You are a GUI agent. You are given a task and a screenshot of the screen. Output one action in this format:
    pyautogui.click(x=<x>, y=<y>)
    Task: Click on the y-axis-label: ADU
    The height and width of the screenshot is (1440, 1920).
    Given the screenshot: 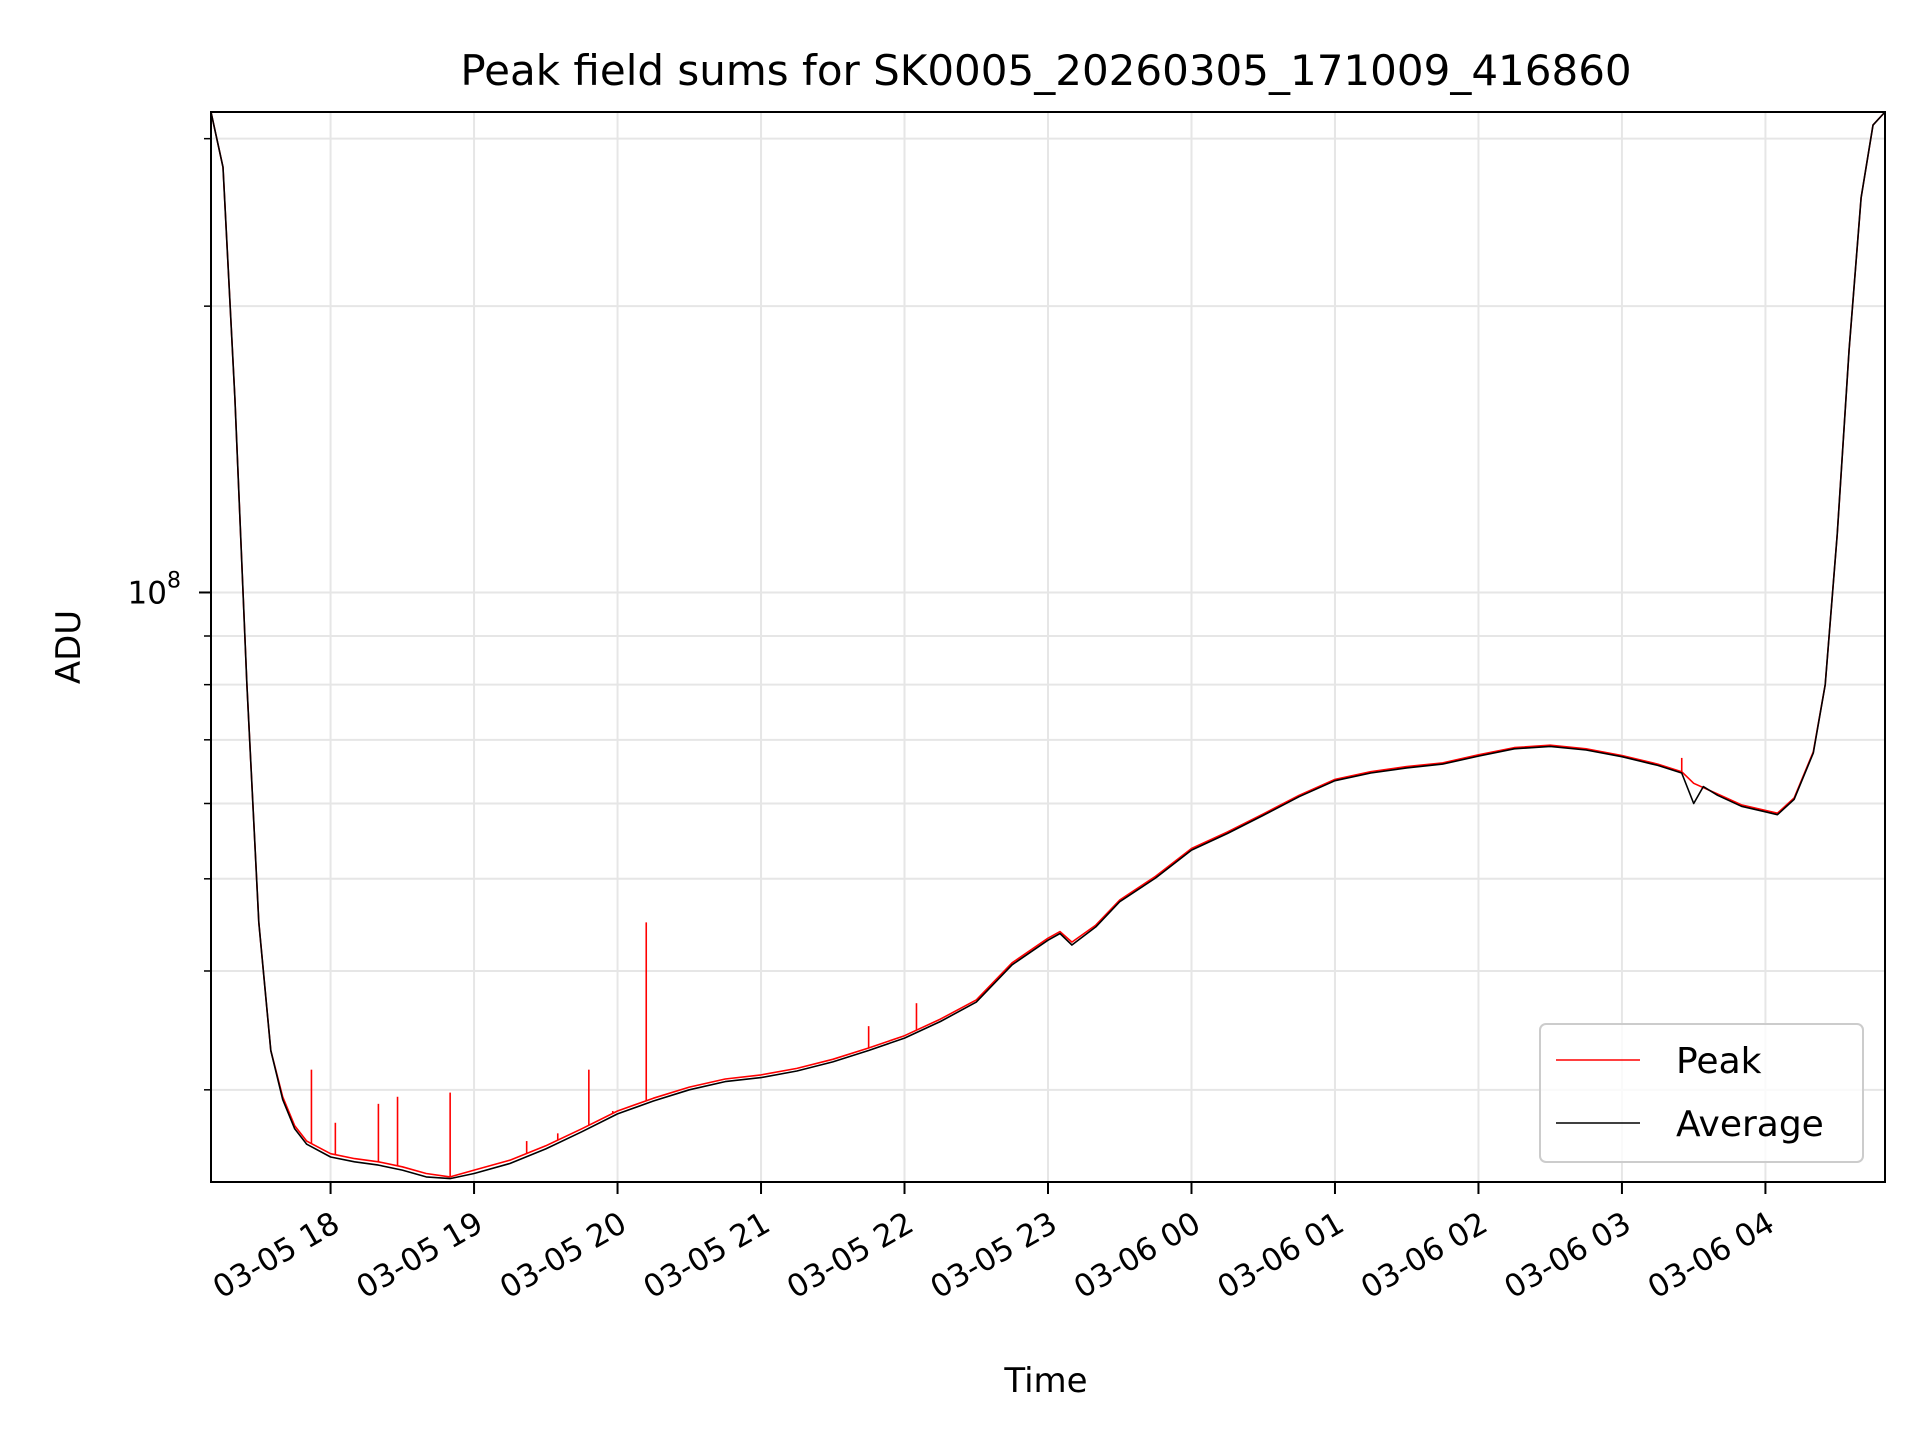 What is the action you would take?
    pyautogui.click(x=69, y=647)
    